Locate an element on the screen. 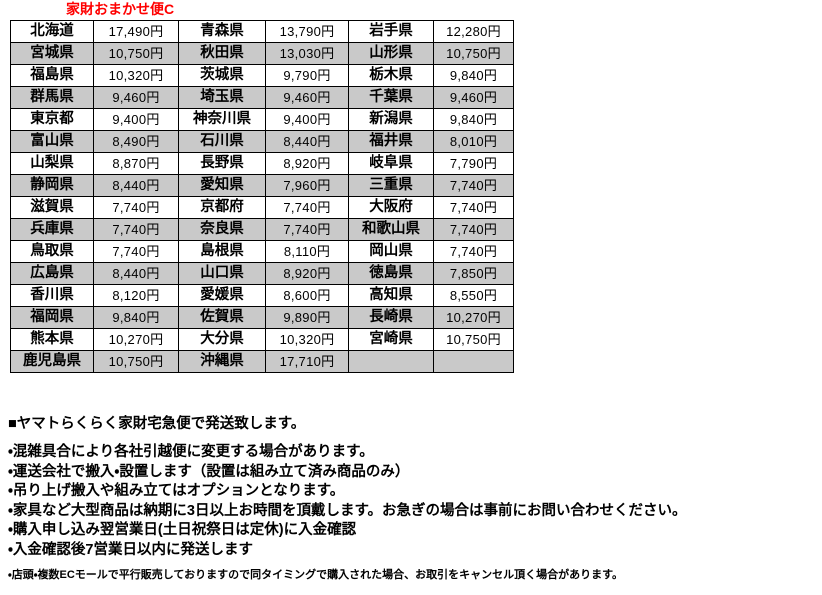  table-row: 群馬県 9,460円 埼玉県 9,460円 千葉県 9,460円 is located at coordinates (262, 97).